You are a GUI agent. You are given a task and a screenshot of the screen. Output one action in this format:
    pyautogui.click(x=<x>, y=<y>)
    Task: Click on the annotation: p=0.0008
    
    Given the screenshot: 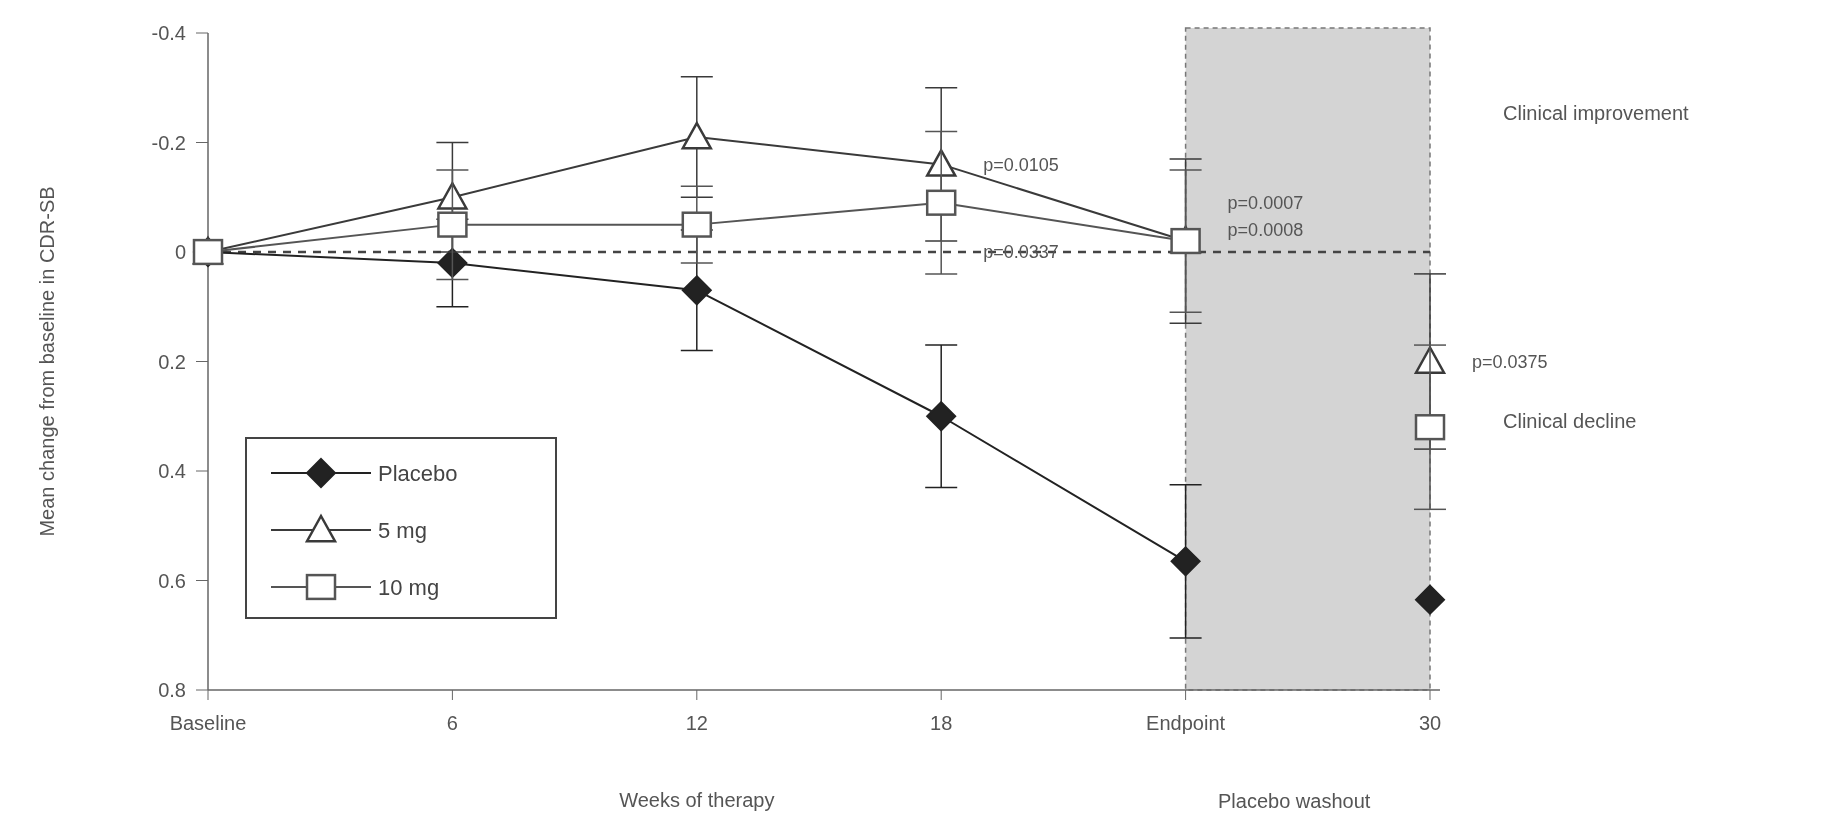 What is the action you would take?
    pyautogui.click(x=1265, y=230)
    